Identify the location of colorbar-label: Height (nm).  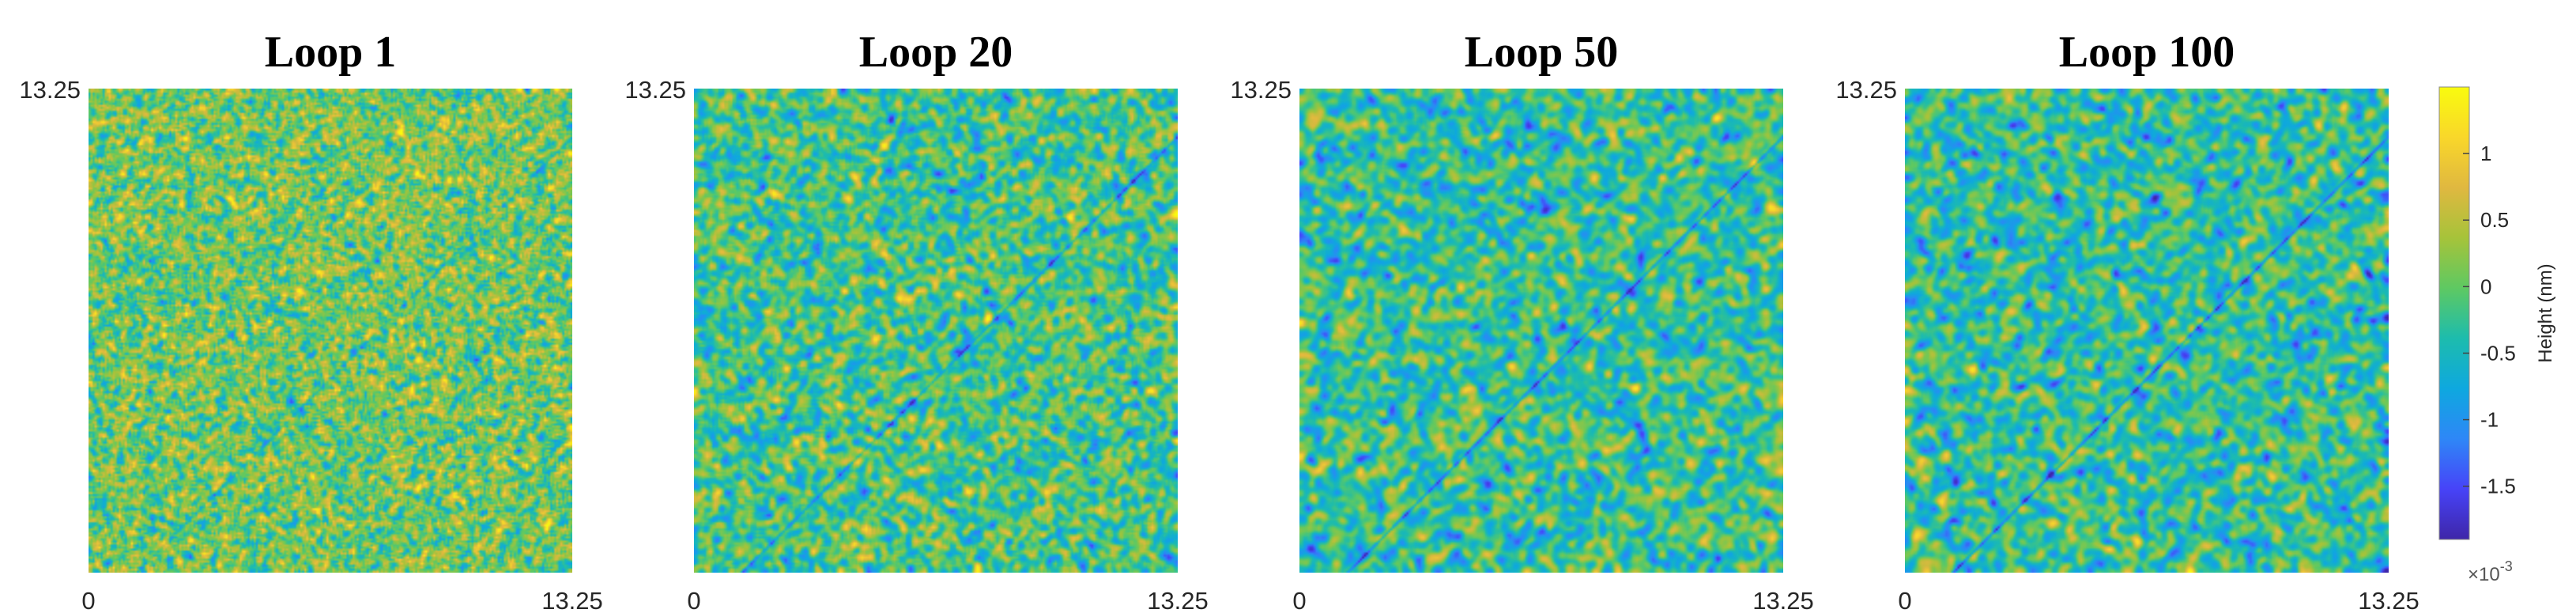
(2545, 312).